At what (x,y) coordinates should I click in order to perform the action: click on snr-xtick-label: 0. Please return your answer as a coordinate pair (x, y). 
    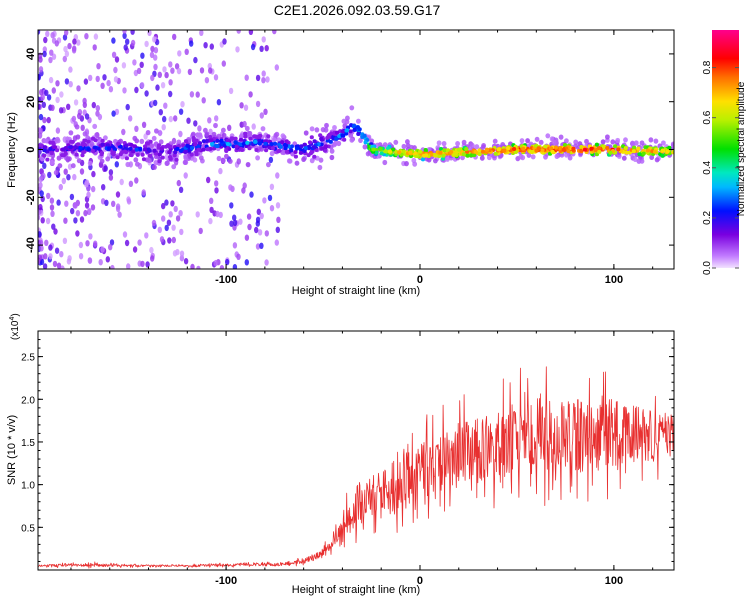
    Looking at the image, I should click on (420, 581).